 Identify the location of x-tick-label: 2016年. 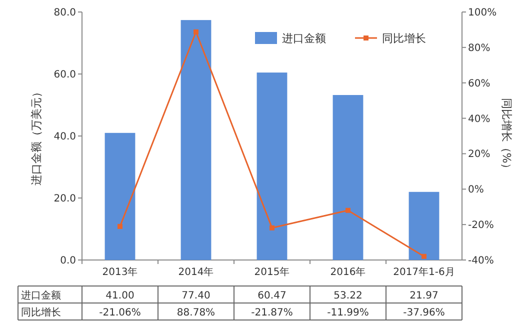
(348, 272).